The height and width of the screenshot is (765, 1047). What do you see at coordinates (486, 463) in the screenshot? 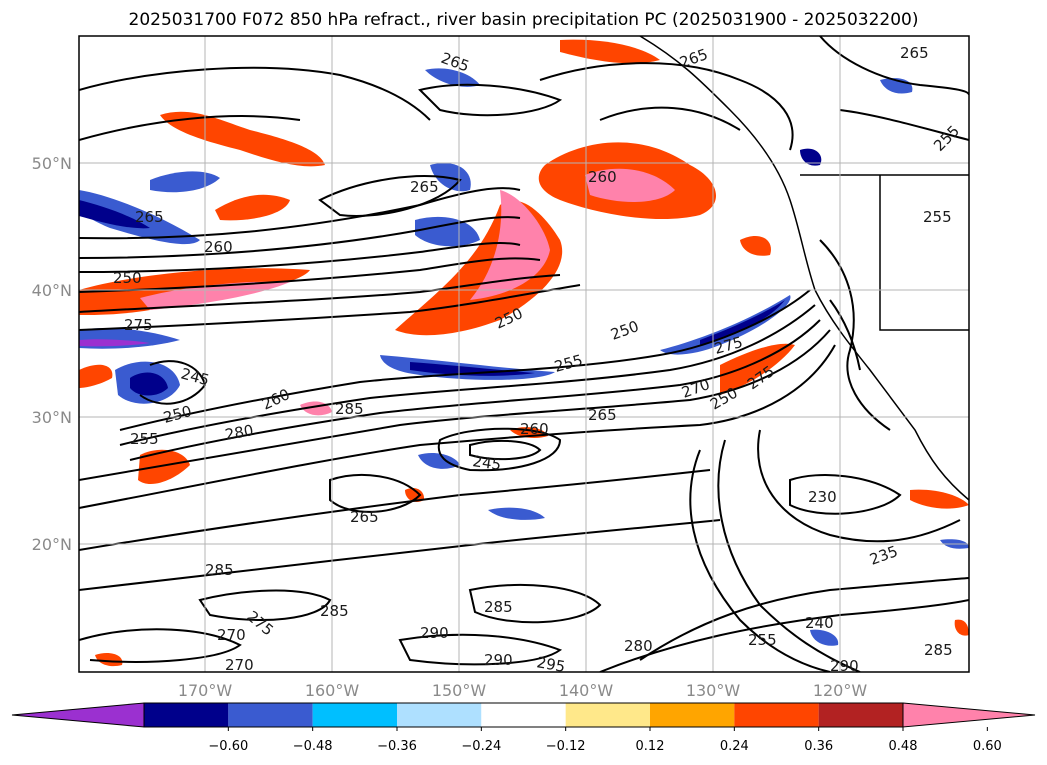
I see `contour-label: 245` at bounding box center [486, 463].